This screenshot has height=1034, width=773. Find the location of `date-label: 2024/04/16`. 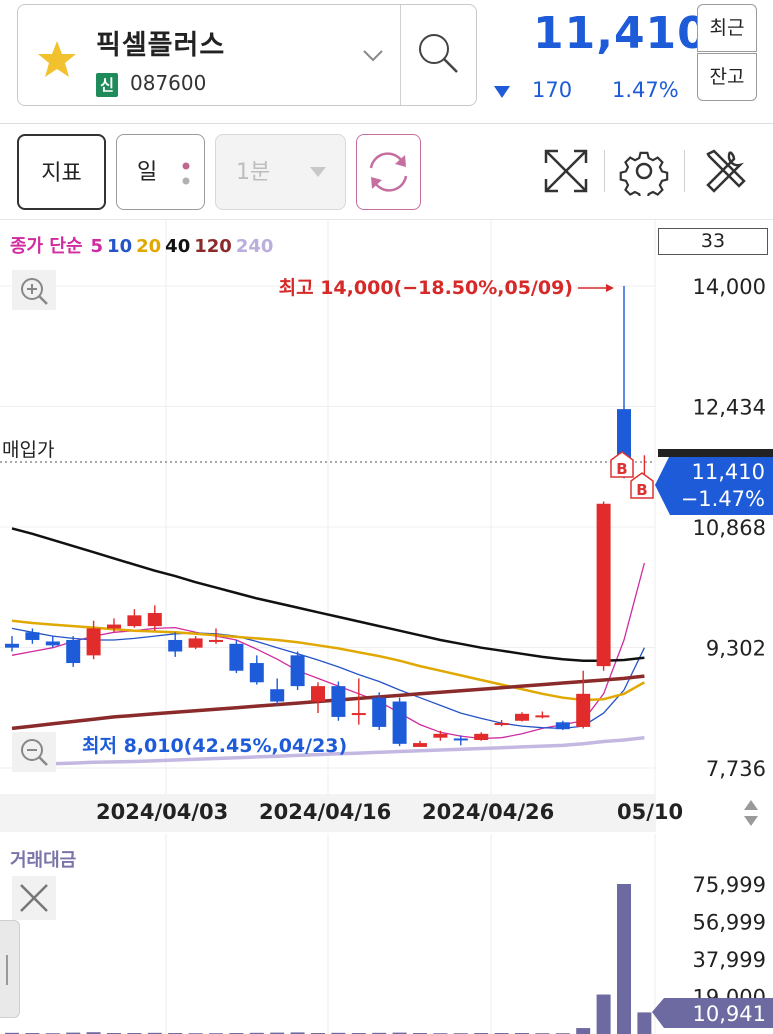

date-label: 2024/04/16 is located at coordinates (325, 812).